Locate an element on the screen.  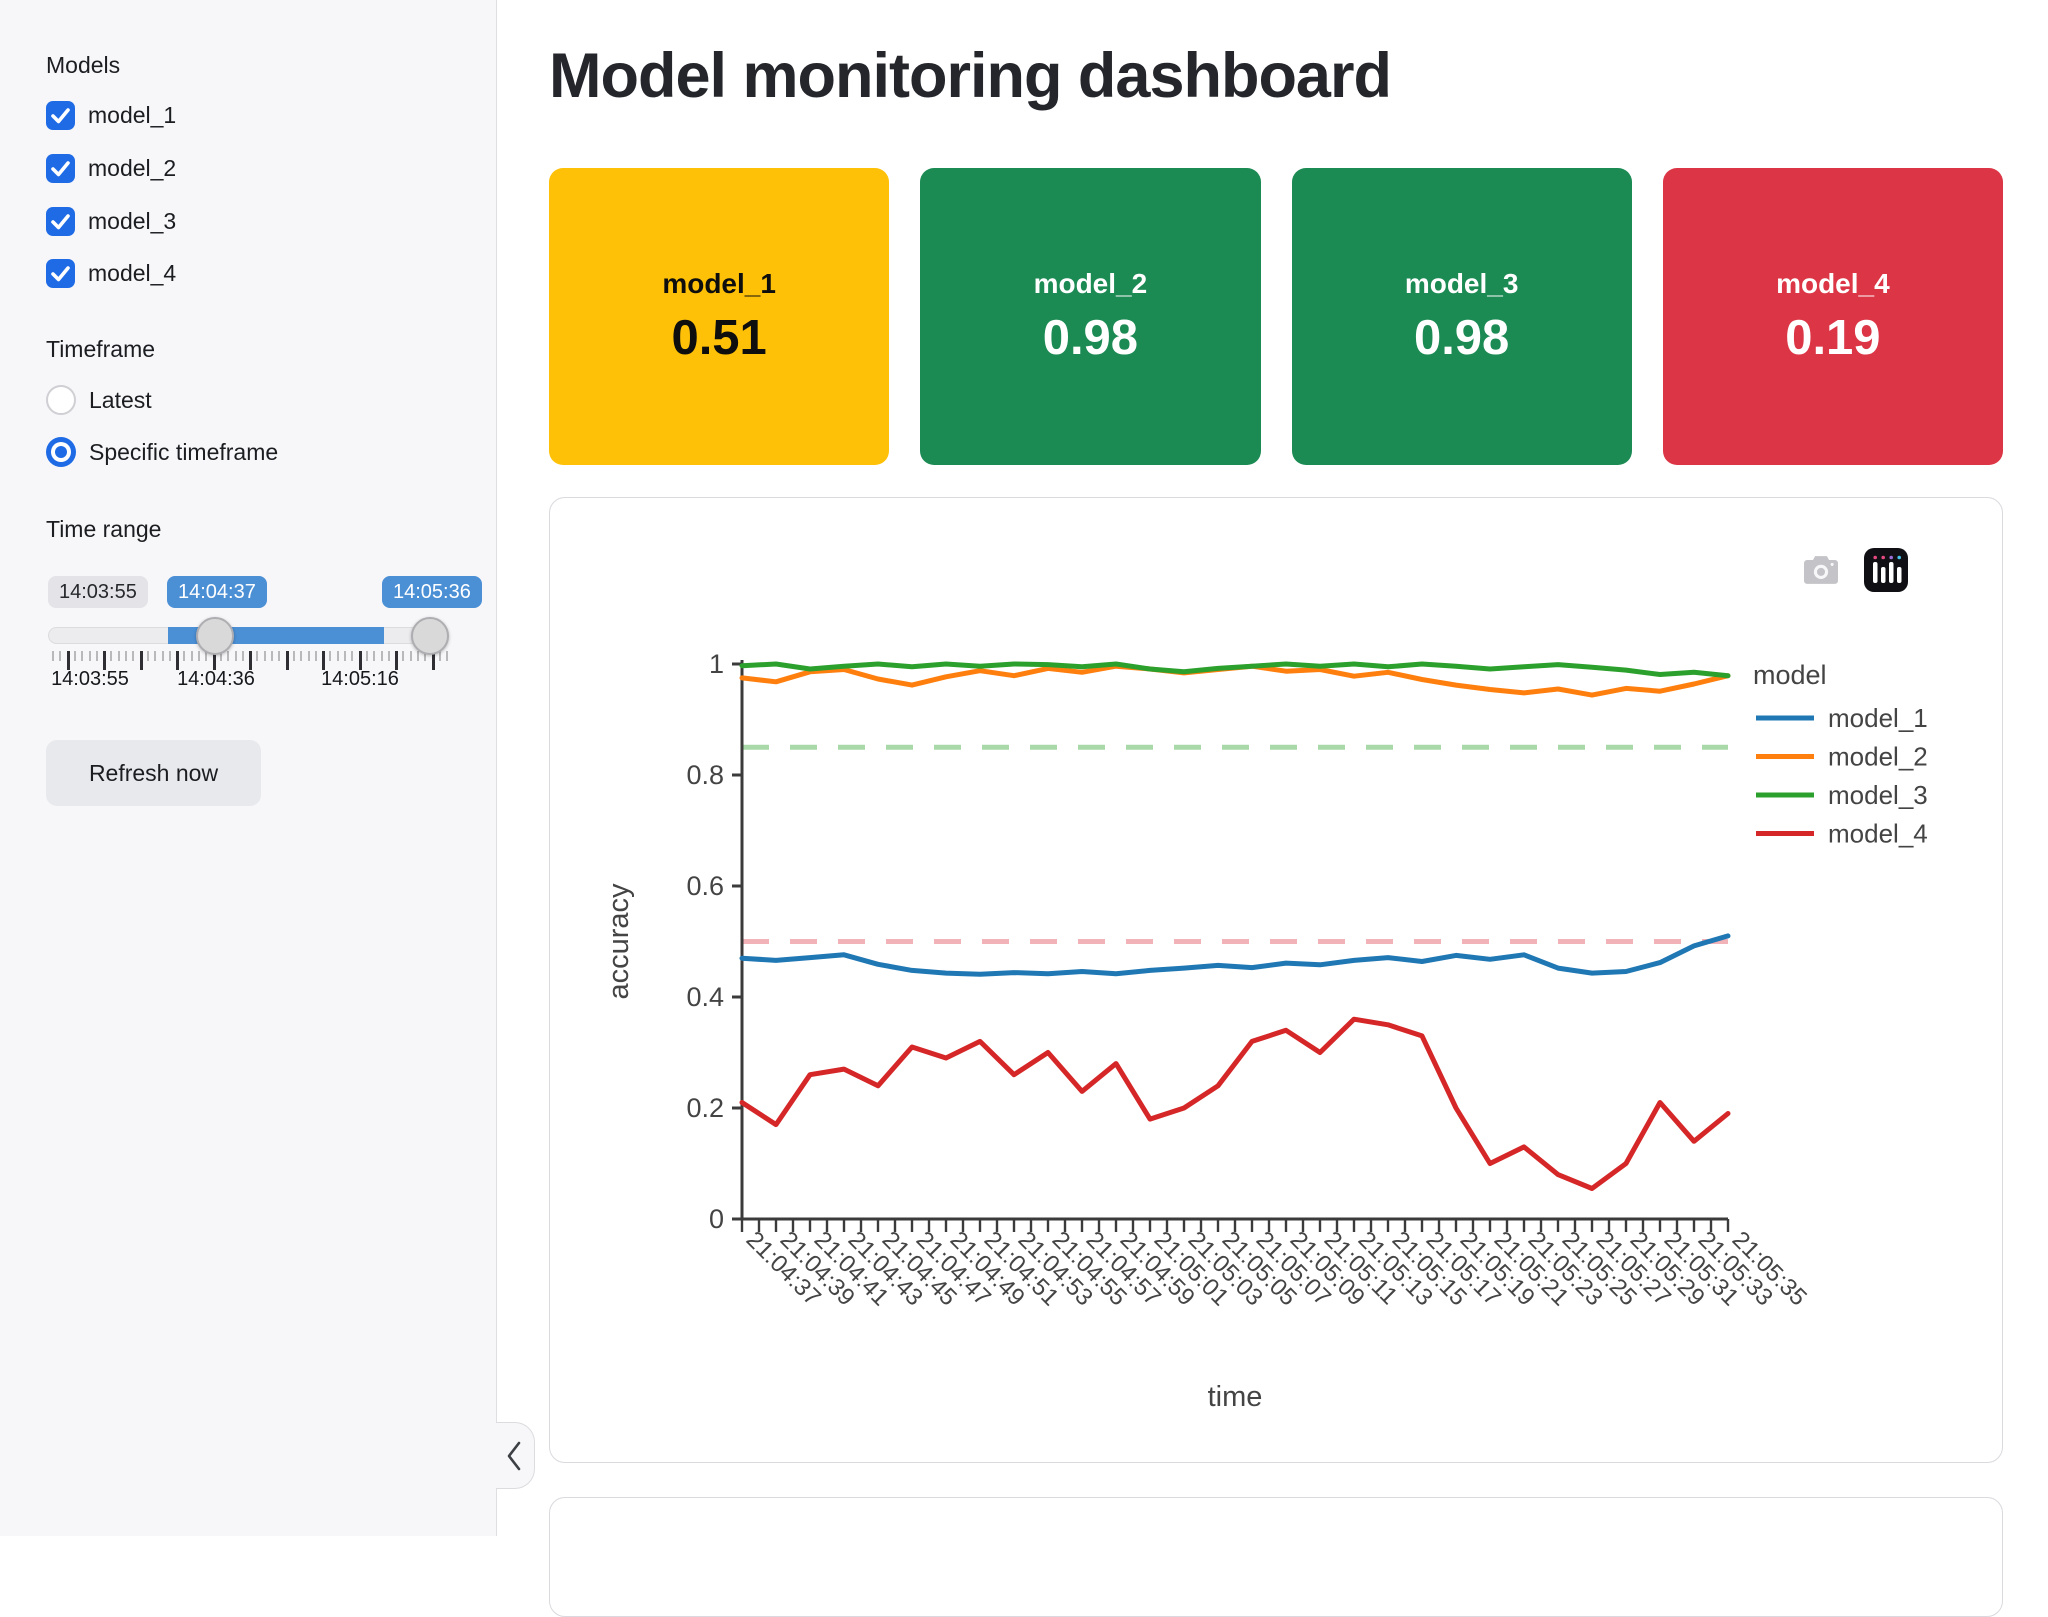
timeframe-heading: Timeframe is located at coordinates (101, 349).